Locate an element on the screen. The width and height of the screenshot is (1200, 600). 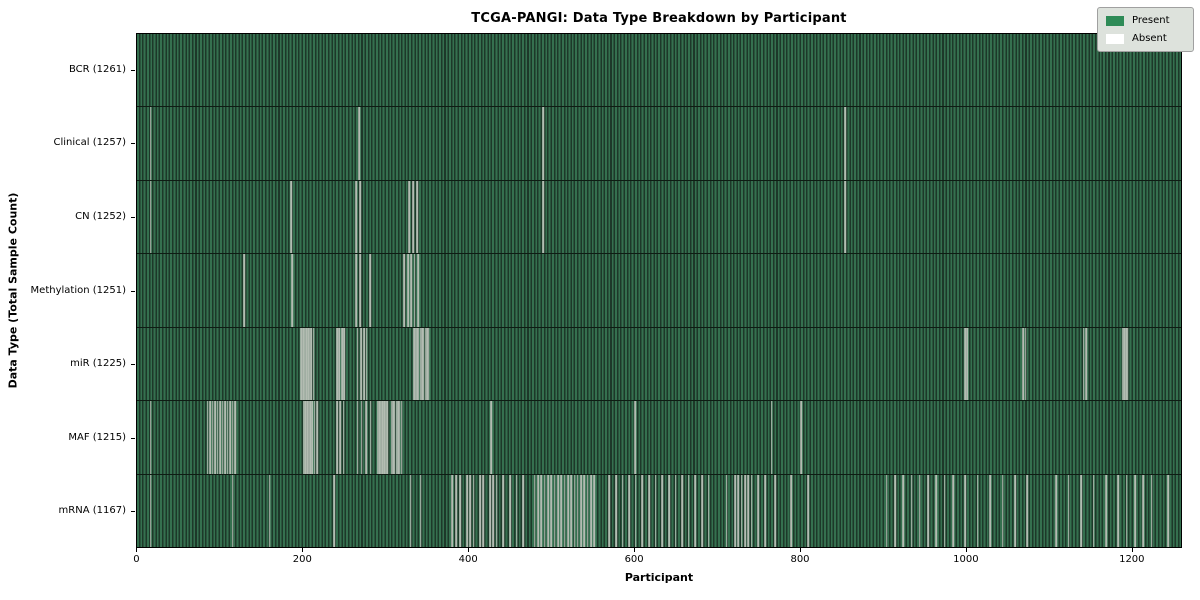
y-tick-label: MAF (1215) is located at coordinates (97, 437).